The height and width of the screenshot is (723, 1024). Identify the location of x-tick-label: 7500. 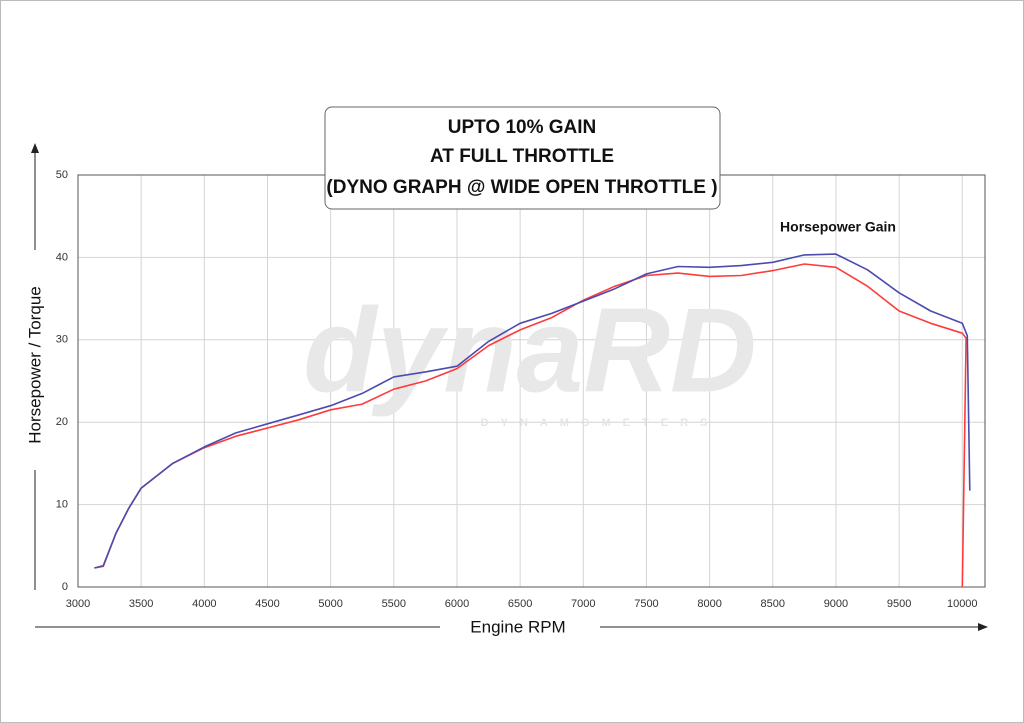
(646, 604).